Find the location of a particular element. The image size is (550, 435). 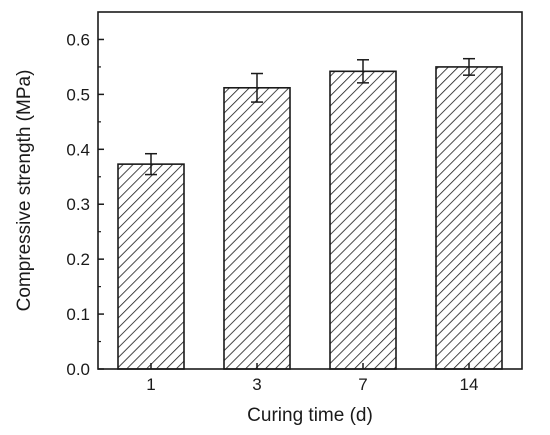

y-axis-ticks: 0.0 0.1 0.2 0.3 0.4 0.5 0.6 is located at coordinates (85, 204).